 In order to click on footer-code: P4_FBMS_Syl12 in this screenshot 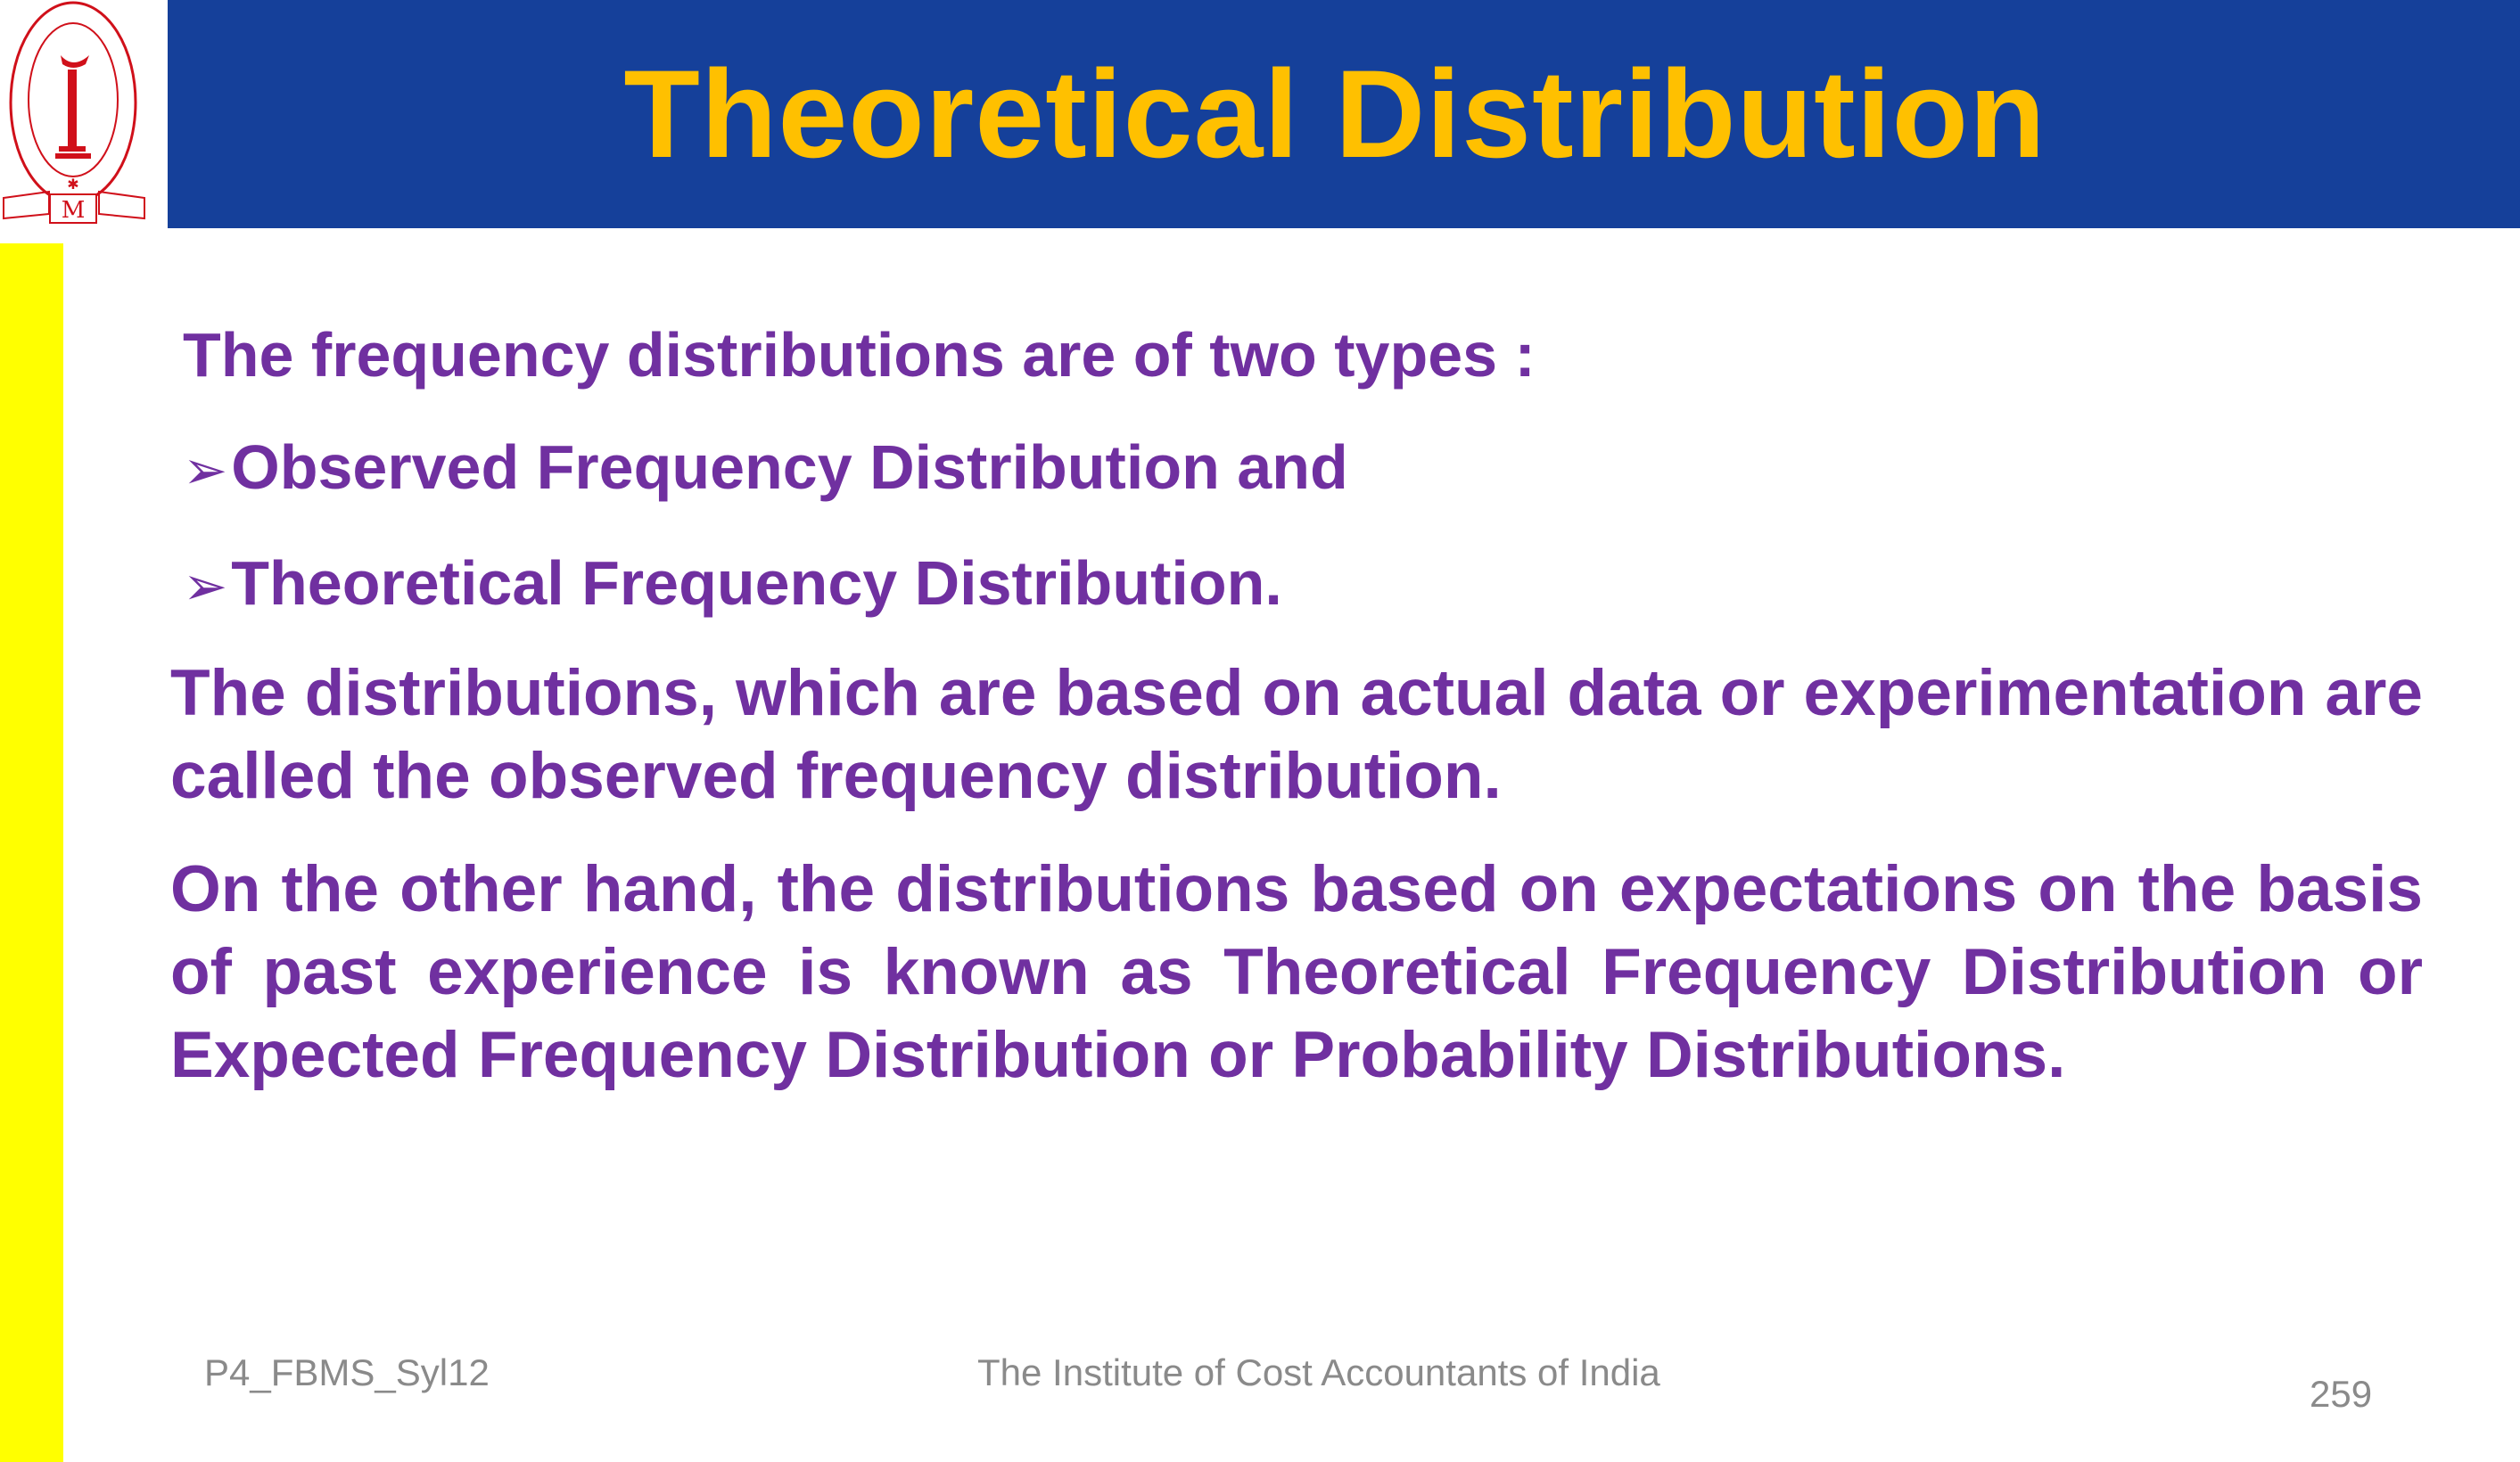, I will do `click(347, 1372)`.